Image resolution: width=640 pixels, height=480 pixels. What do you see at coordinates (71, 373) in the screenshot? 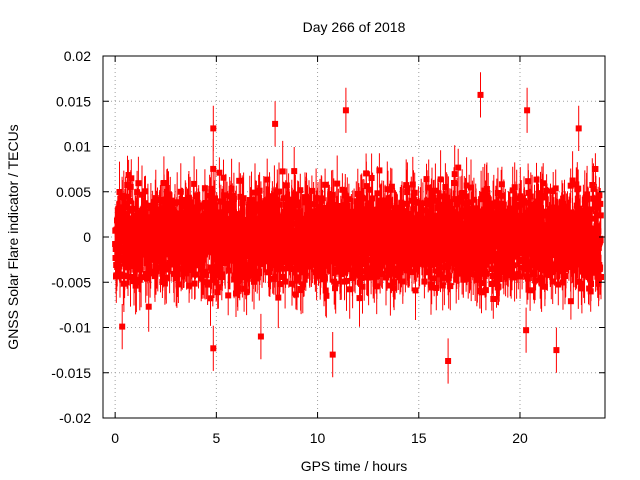
I see `y-tick-label: -0.015` at bounding box center [71, 373].